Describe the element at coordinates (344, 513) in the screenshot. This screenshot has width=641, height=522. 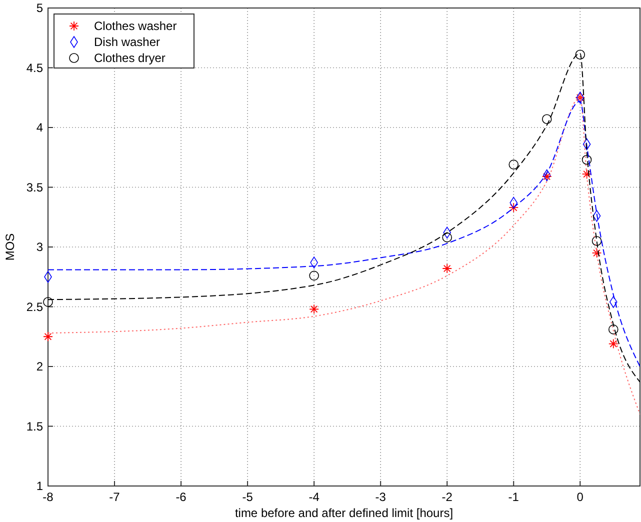
I see `x-axis-title: time before and after defined limit [hours]` at that location.